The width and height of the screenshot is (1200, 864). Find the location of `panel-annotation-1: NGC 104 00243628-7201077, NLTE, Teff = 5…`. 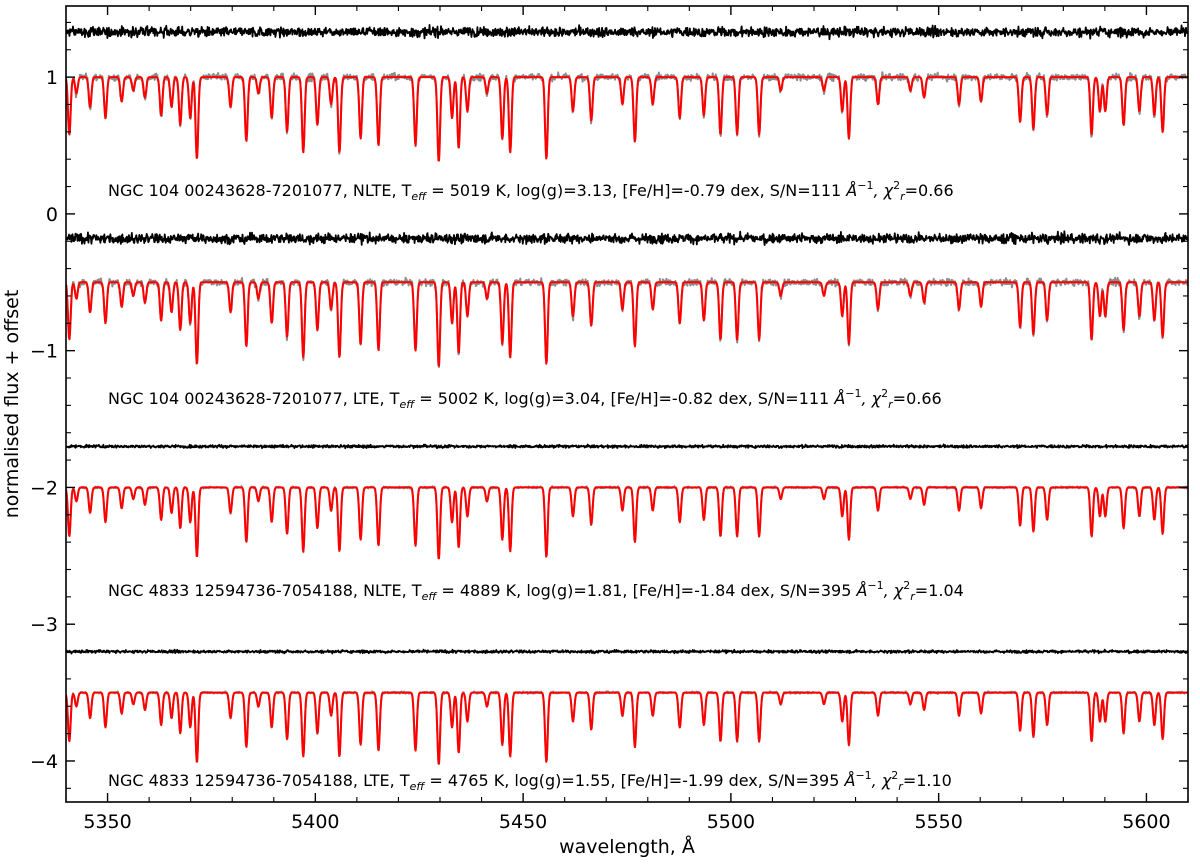

panel-annotation-1: NGC 104 00243628-7201077, NLTE, Teff = 5… is located at coordinates (531, 191).